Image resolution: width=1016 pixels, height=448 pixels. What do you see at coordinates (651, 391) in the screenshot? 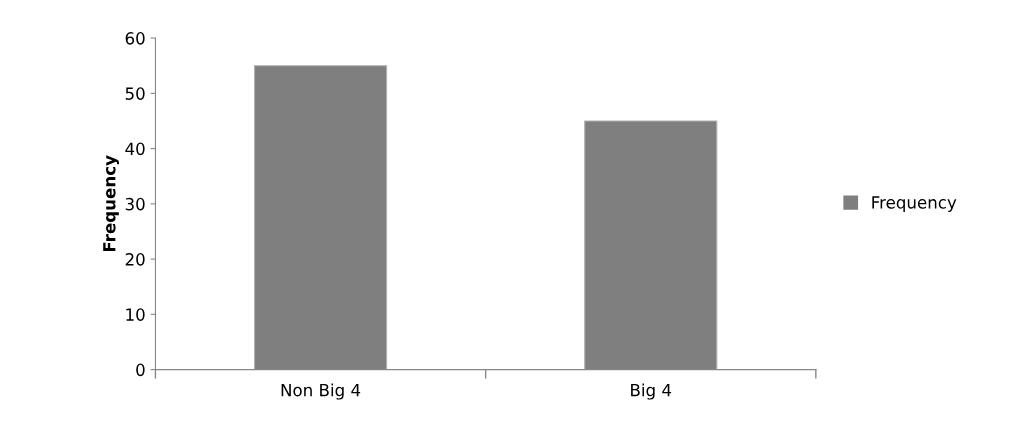
I see `x-tick-label: Big 4` at bounding box center [651, 391].